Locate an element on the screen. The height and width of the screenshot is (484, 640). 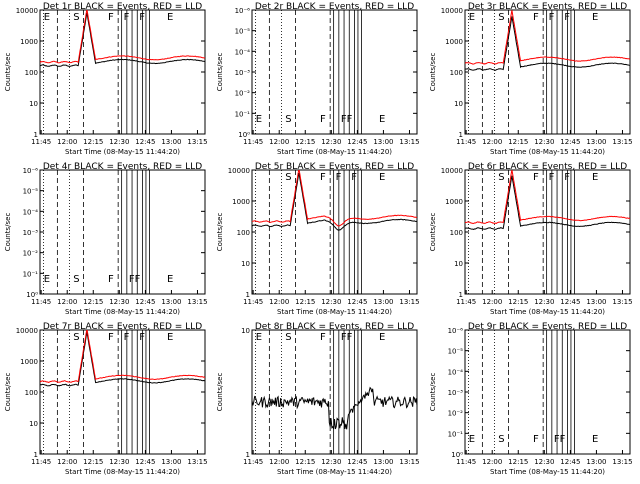
panel-title: Det 6r BLACK = Events, RED = LLD is located at coordinates (547, 167).